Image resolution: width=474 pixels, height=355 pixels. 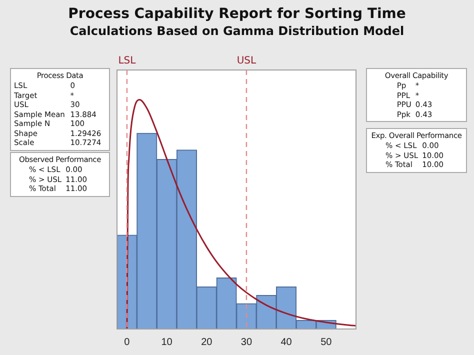 What do you see at coordinates (246, 61) in the screenshot?
I see `ref-line-label: USL` at bounding box center [246, 61].